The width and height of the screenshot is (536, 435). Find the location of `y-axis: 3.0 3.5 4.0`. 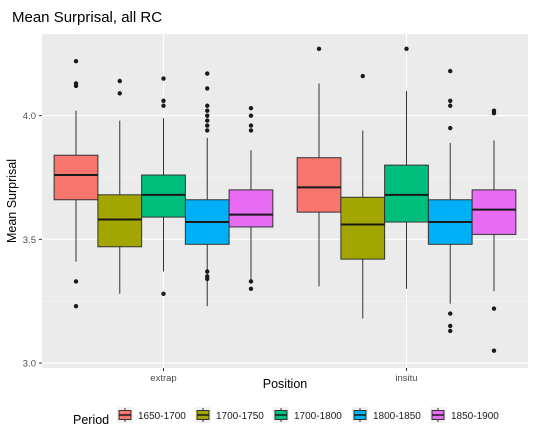

y-axis: 3.0 3.5 4.0 is located at coordinates (32, 240).